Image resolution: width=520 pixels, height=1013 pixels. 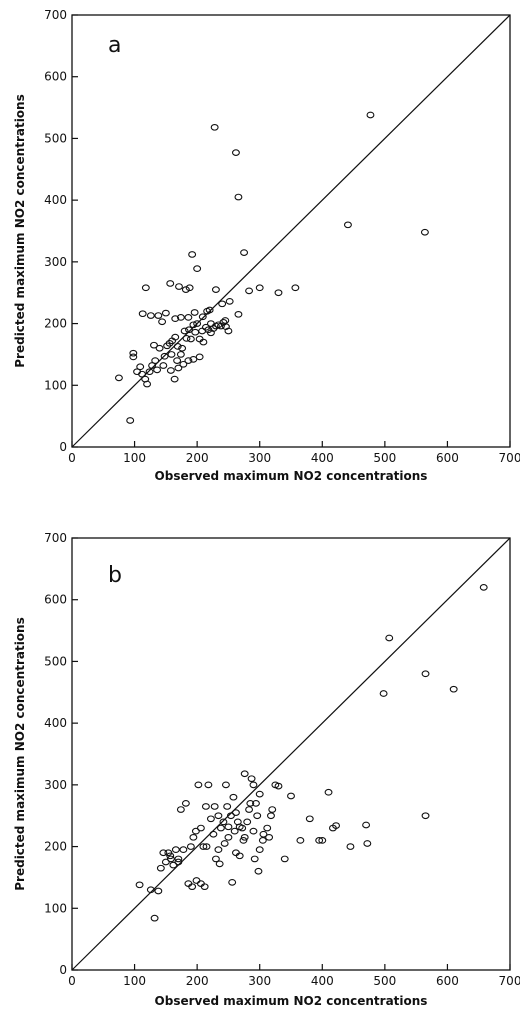 What do you see at coordinates (55, 600) in the screenshot?
I see `panel-b-ytick-label: 600` at bounding box center [55, 600].